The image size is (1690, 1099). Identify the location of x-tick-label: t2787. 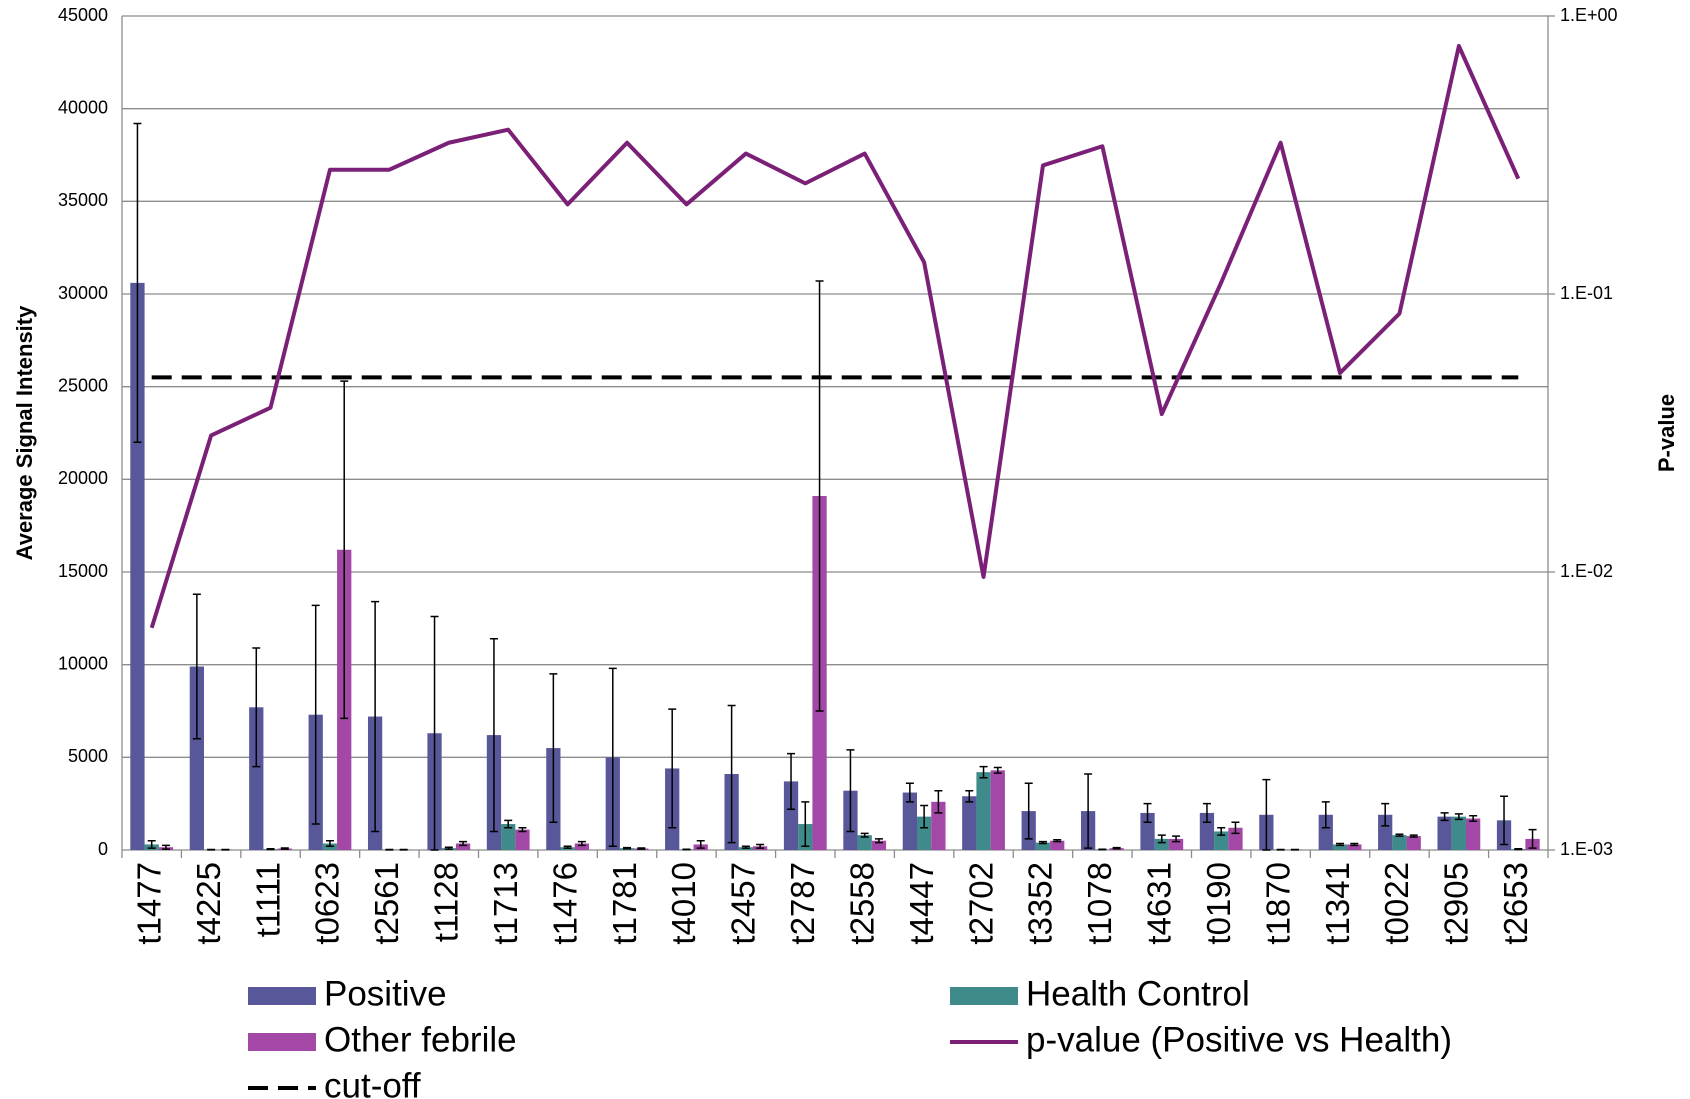
(802, 903).